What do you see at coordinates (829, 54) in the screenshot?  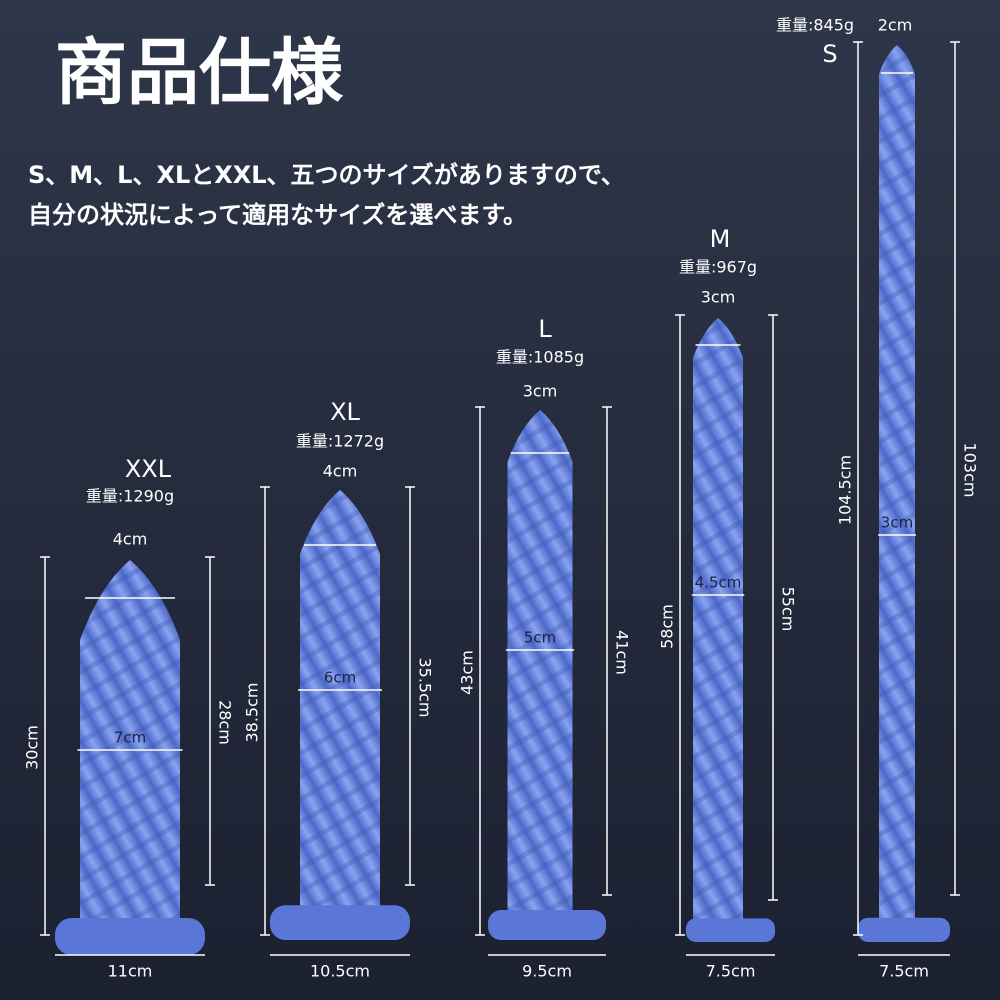 I see `size-label: S` at bounding box center [829, 54].